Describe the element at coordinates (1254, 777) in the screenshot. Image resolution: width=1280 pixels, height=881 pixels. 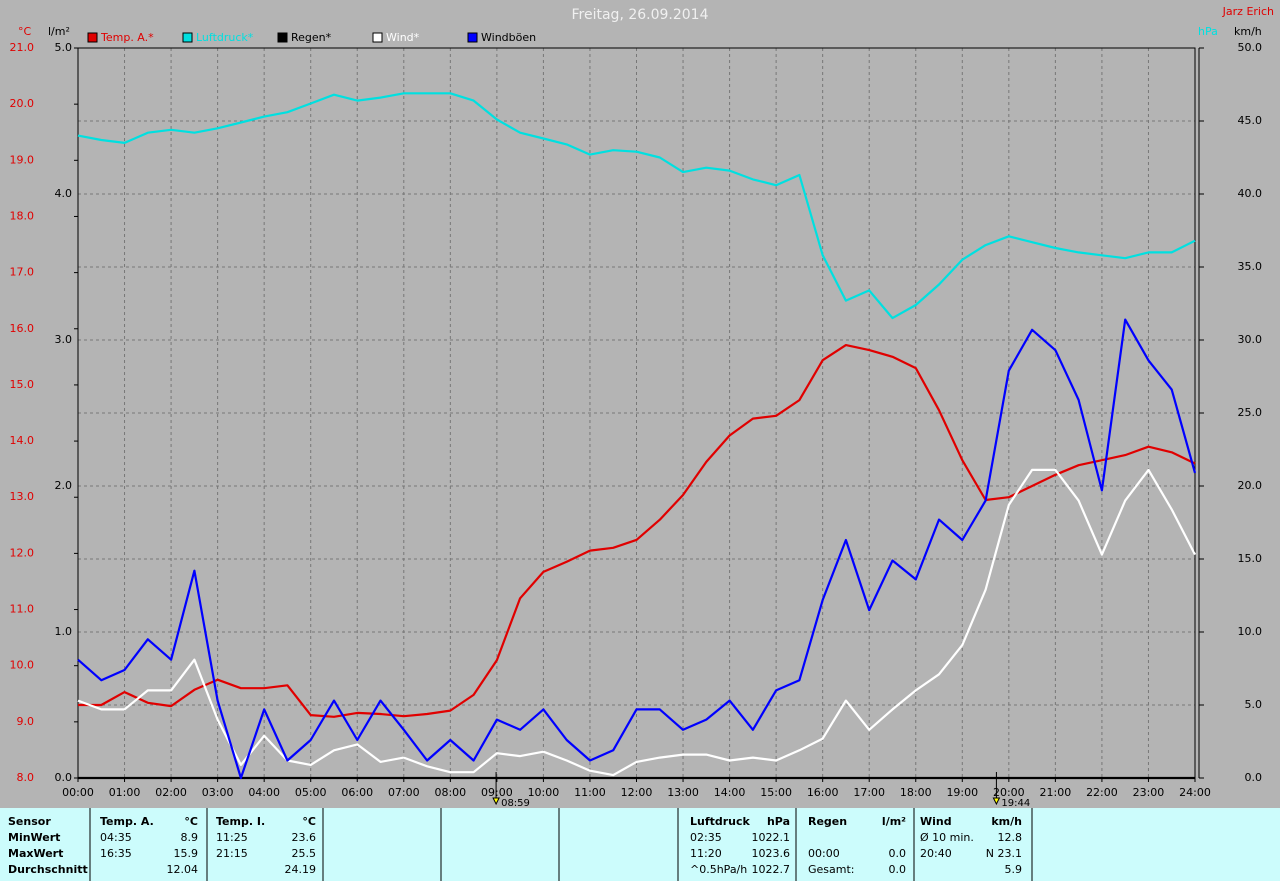
I see `y4-tick-label: 0.0` at that location.